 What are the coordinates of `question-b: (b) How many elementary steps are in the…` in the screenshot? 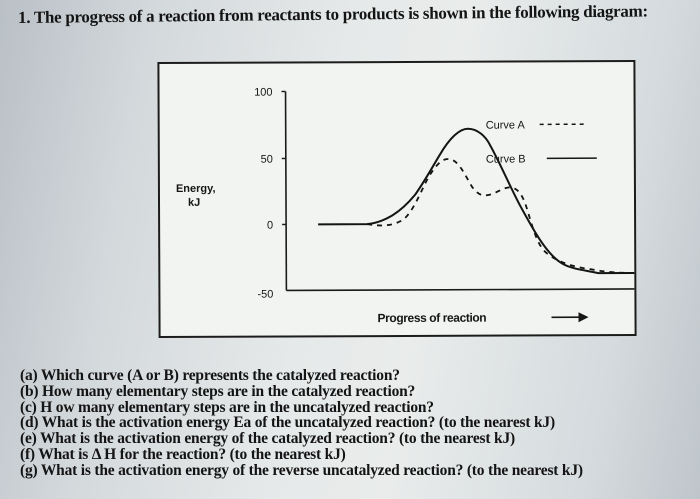 It's located at (218, 391).